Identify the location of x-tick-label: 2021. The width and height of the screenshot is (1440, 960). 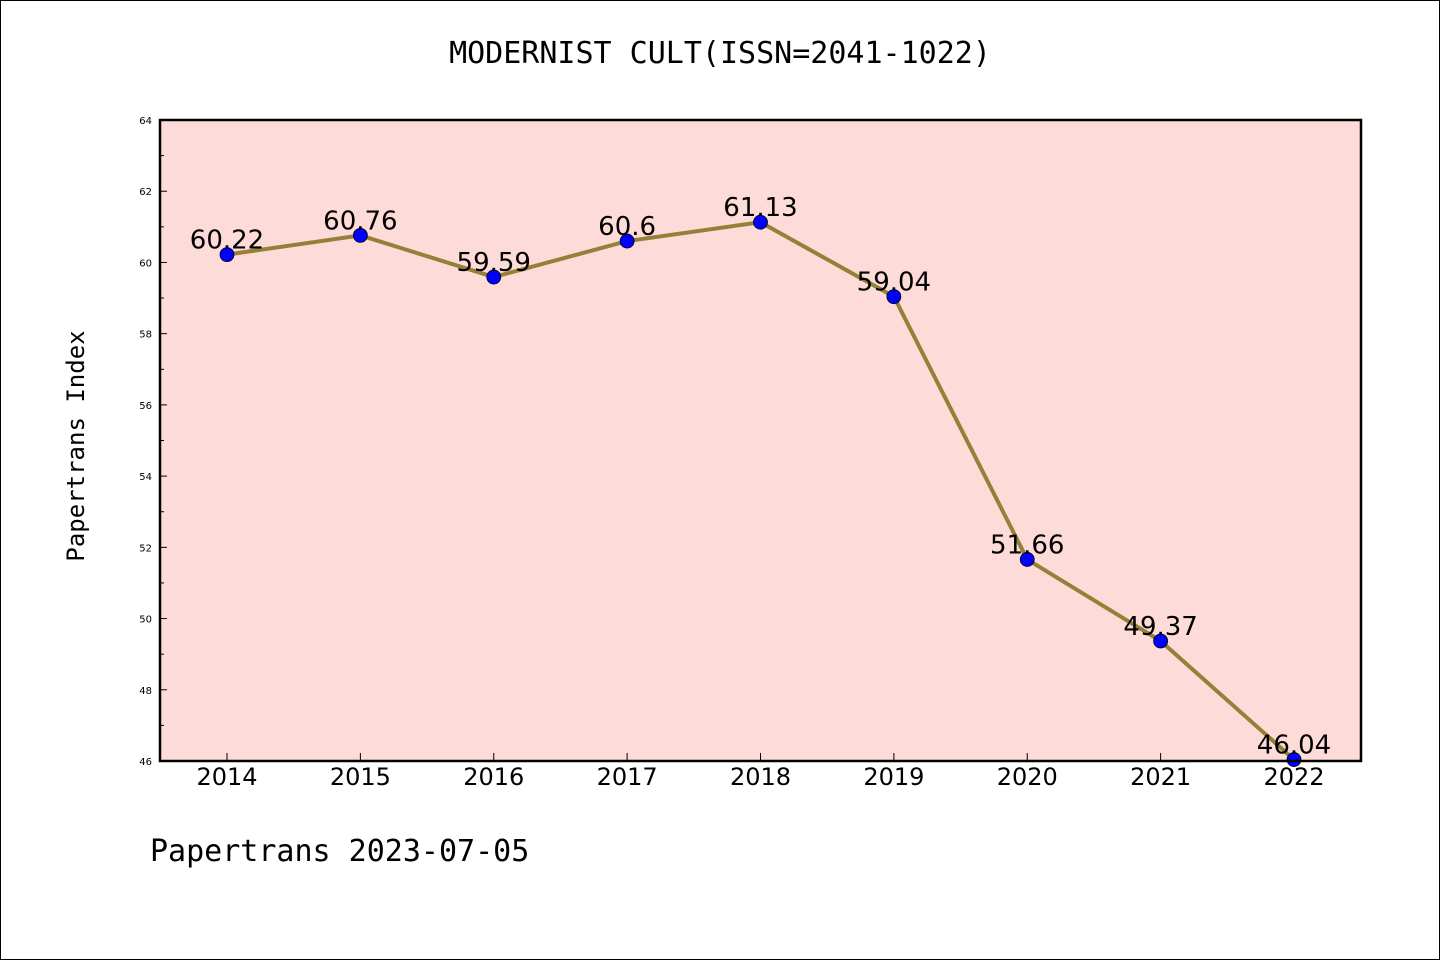
(1160, 777).